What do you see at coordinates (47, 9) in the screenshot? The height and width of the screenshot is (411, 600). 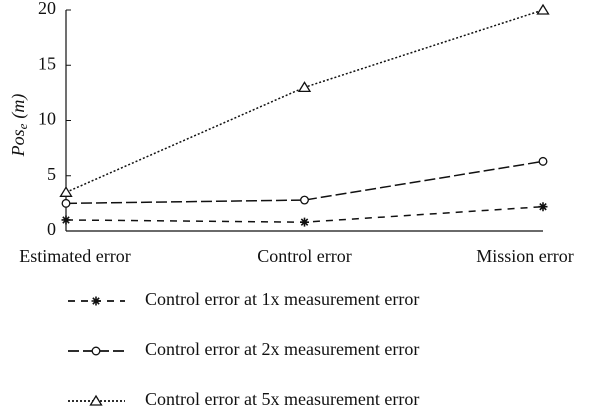 I see `y-tick-label: 20` at bounding box center [47, 9].